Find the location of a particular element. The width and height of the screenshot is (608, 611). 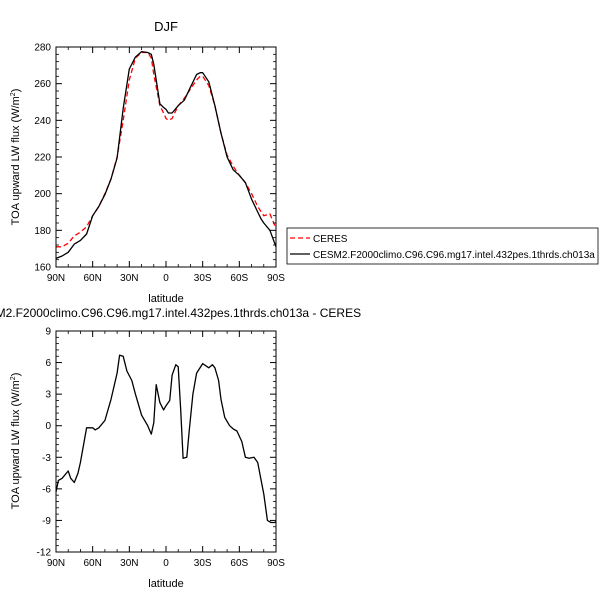

legend-box is located at coordinates (442, 246).